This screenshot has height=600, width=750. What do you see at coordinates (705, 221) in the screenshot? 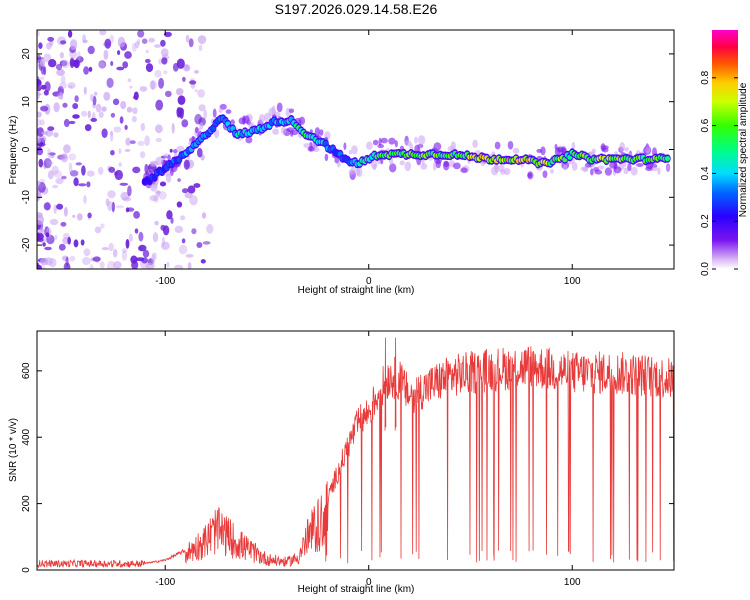
I see `colorbar-tick-label: 0.2` at bounding box center [705, 221].